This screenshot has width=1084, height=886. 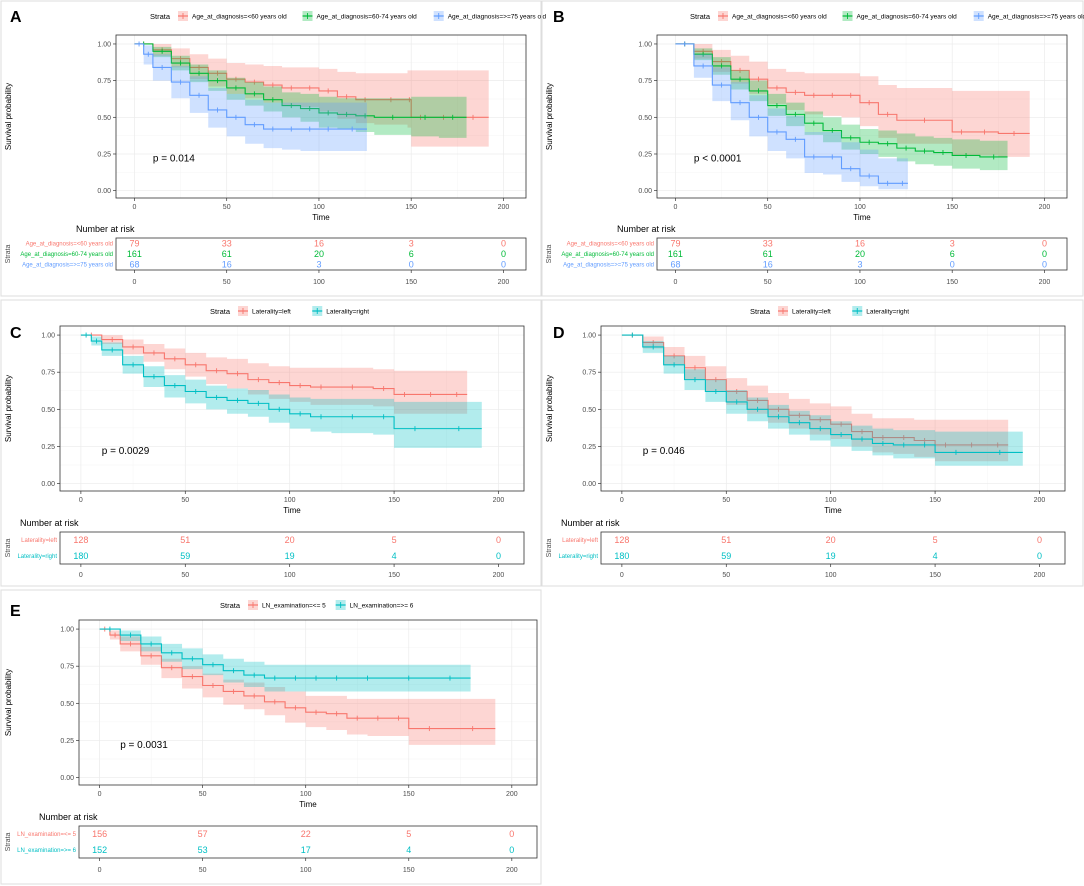 I want to click on risk-x-tick-label: 0, so click(x=100, y=870).